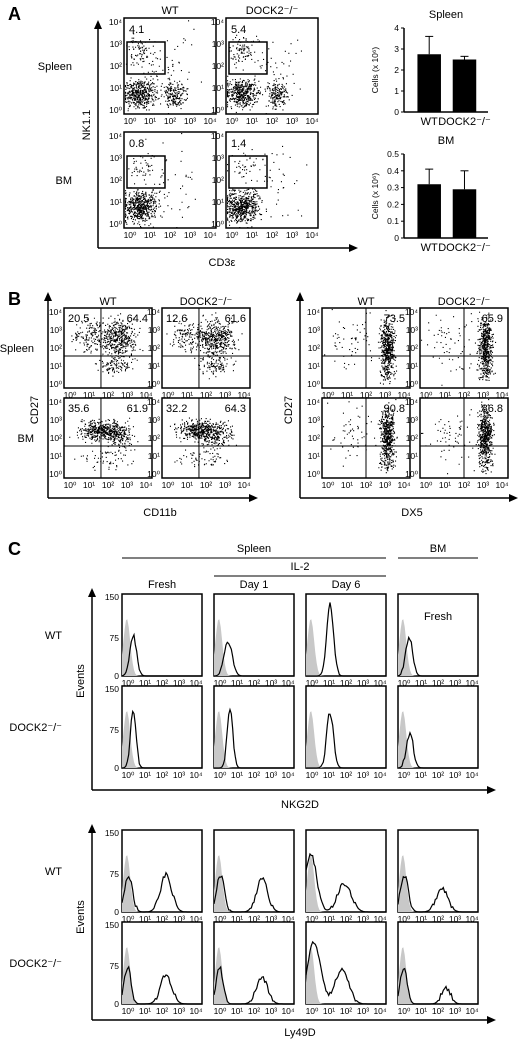 This screenshot has width=520, height=1042. What do you see at coordinates (92, 592) in the screenshot?
I see `y-axis-arrow-head` at bounding box center [92, 592].